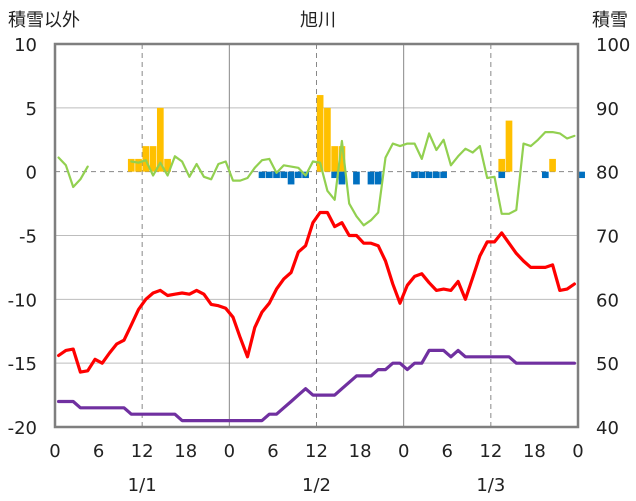  What do you see at coordinates (22, 364) in the screenshot?
I see `left-tick-label: -15` at bounding box center [22, 364].